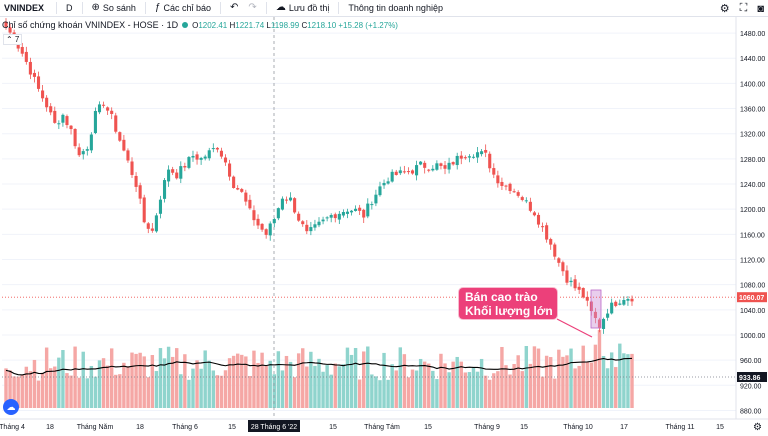 The width and height of the screenshot is (768, 436). I want to click on low-value: 1198.99, so click(285, 25).